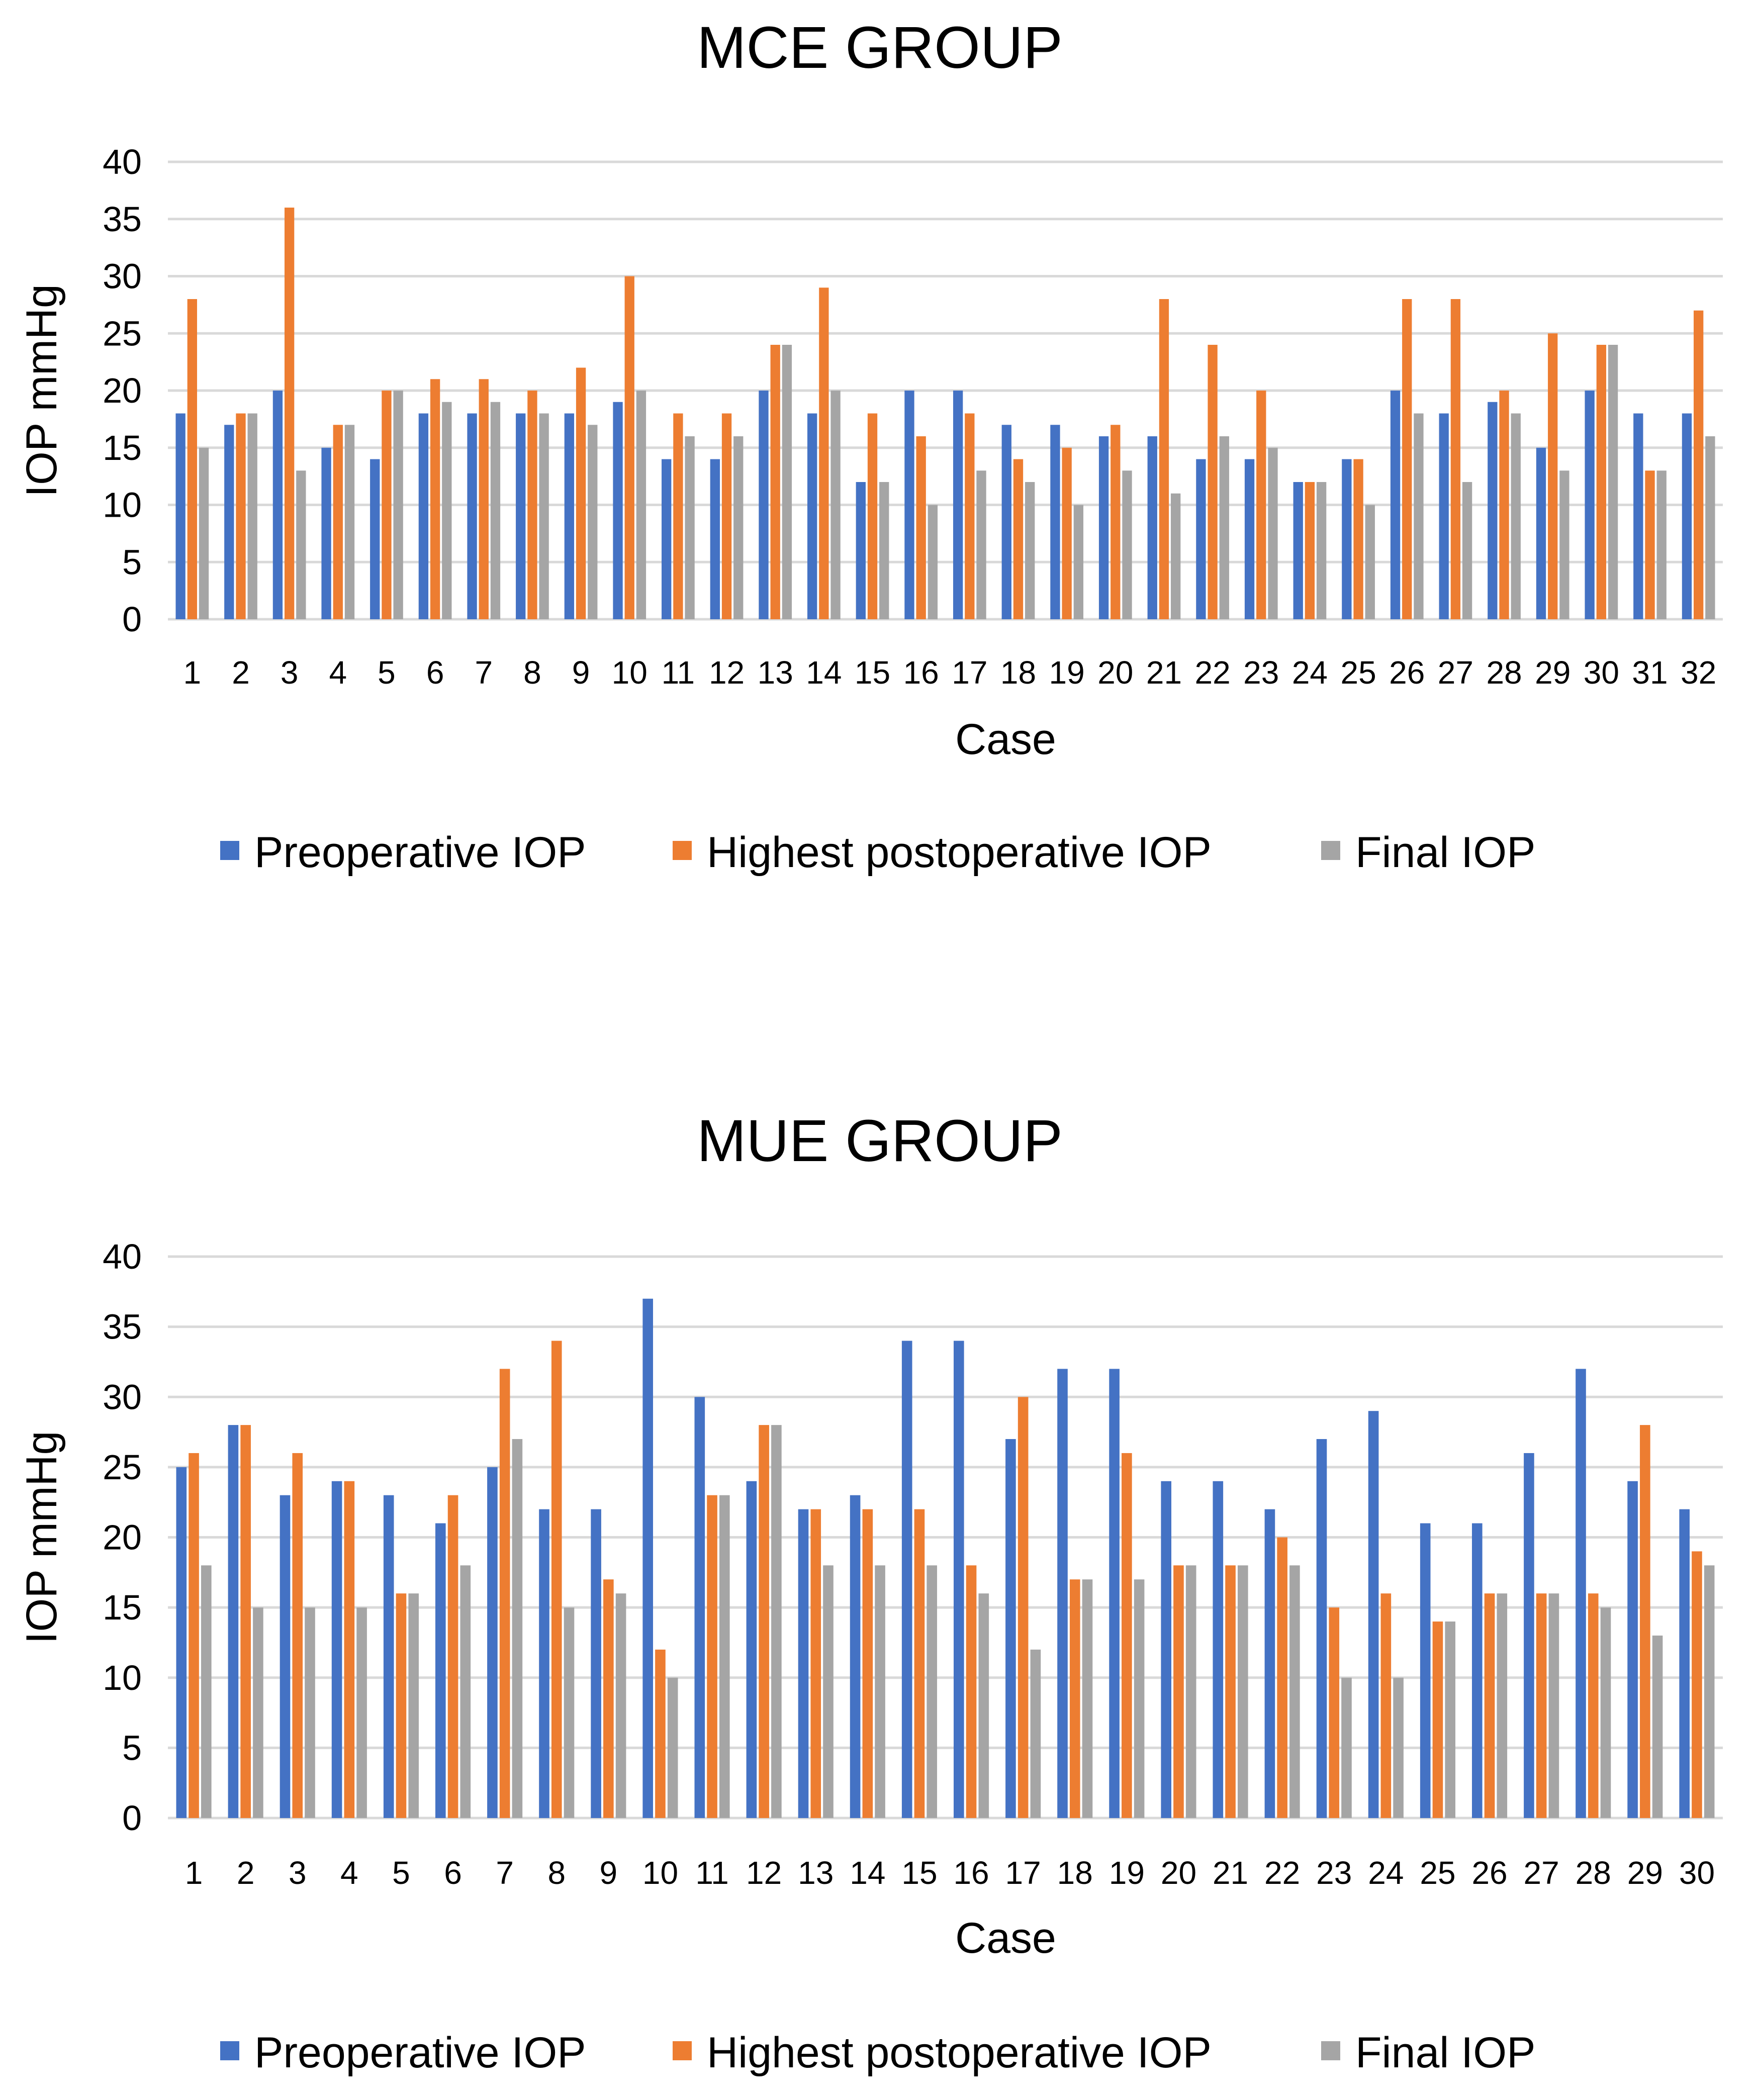  What do you see at coordinates (679, 672) in the screenshot?
I see `x-tick-label: 11` at bounding box center [679, 672].